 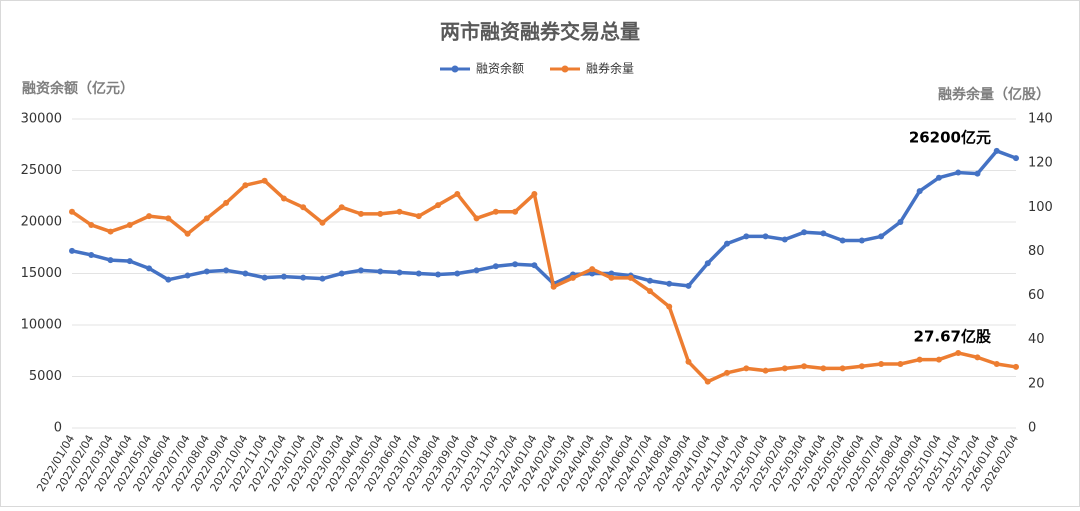 I want to click on chart-title: 两市融资融券交易总量, so click(x=540, y=32).